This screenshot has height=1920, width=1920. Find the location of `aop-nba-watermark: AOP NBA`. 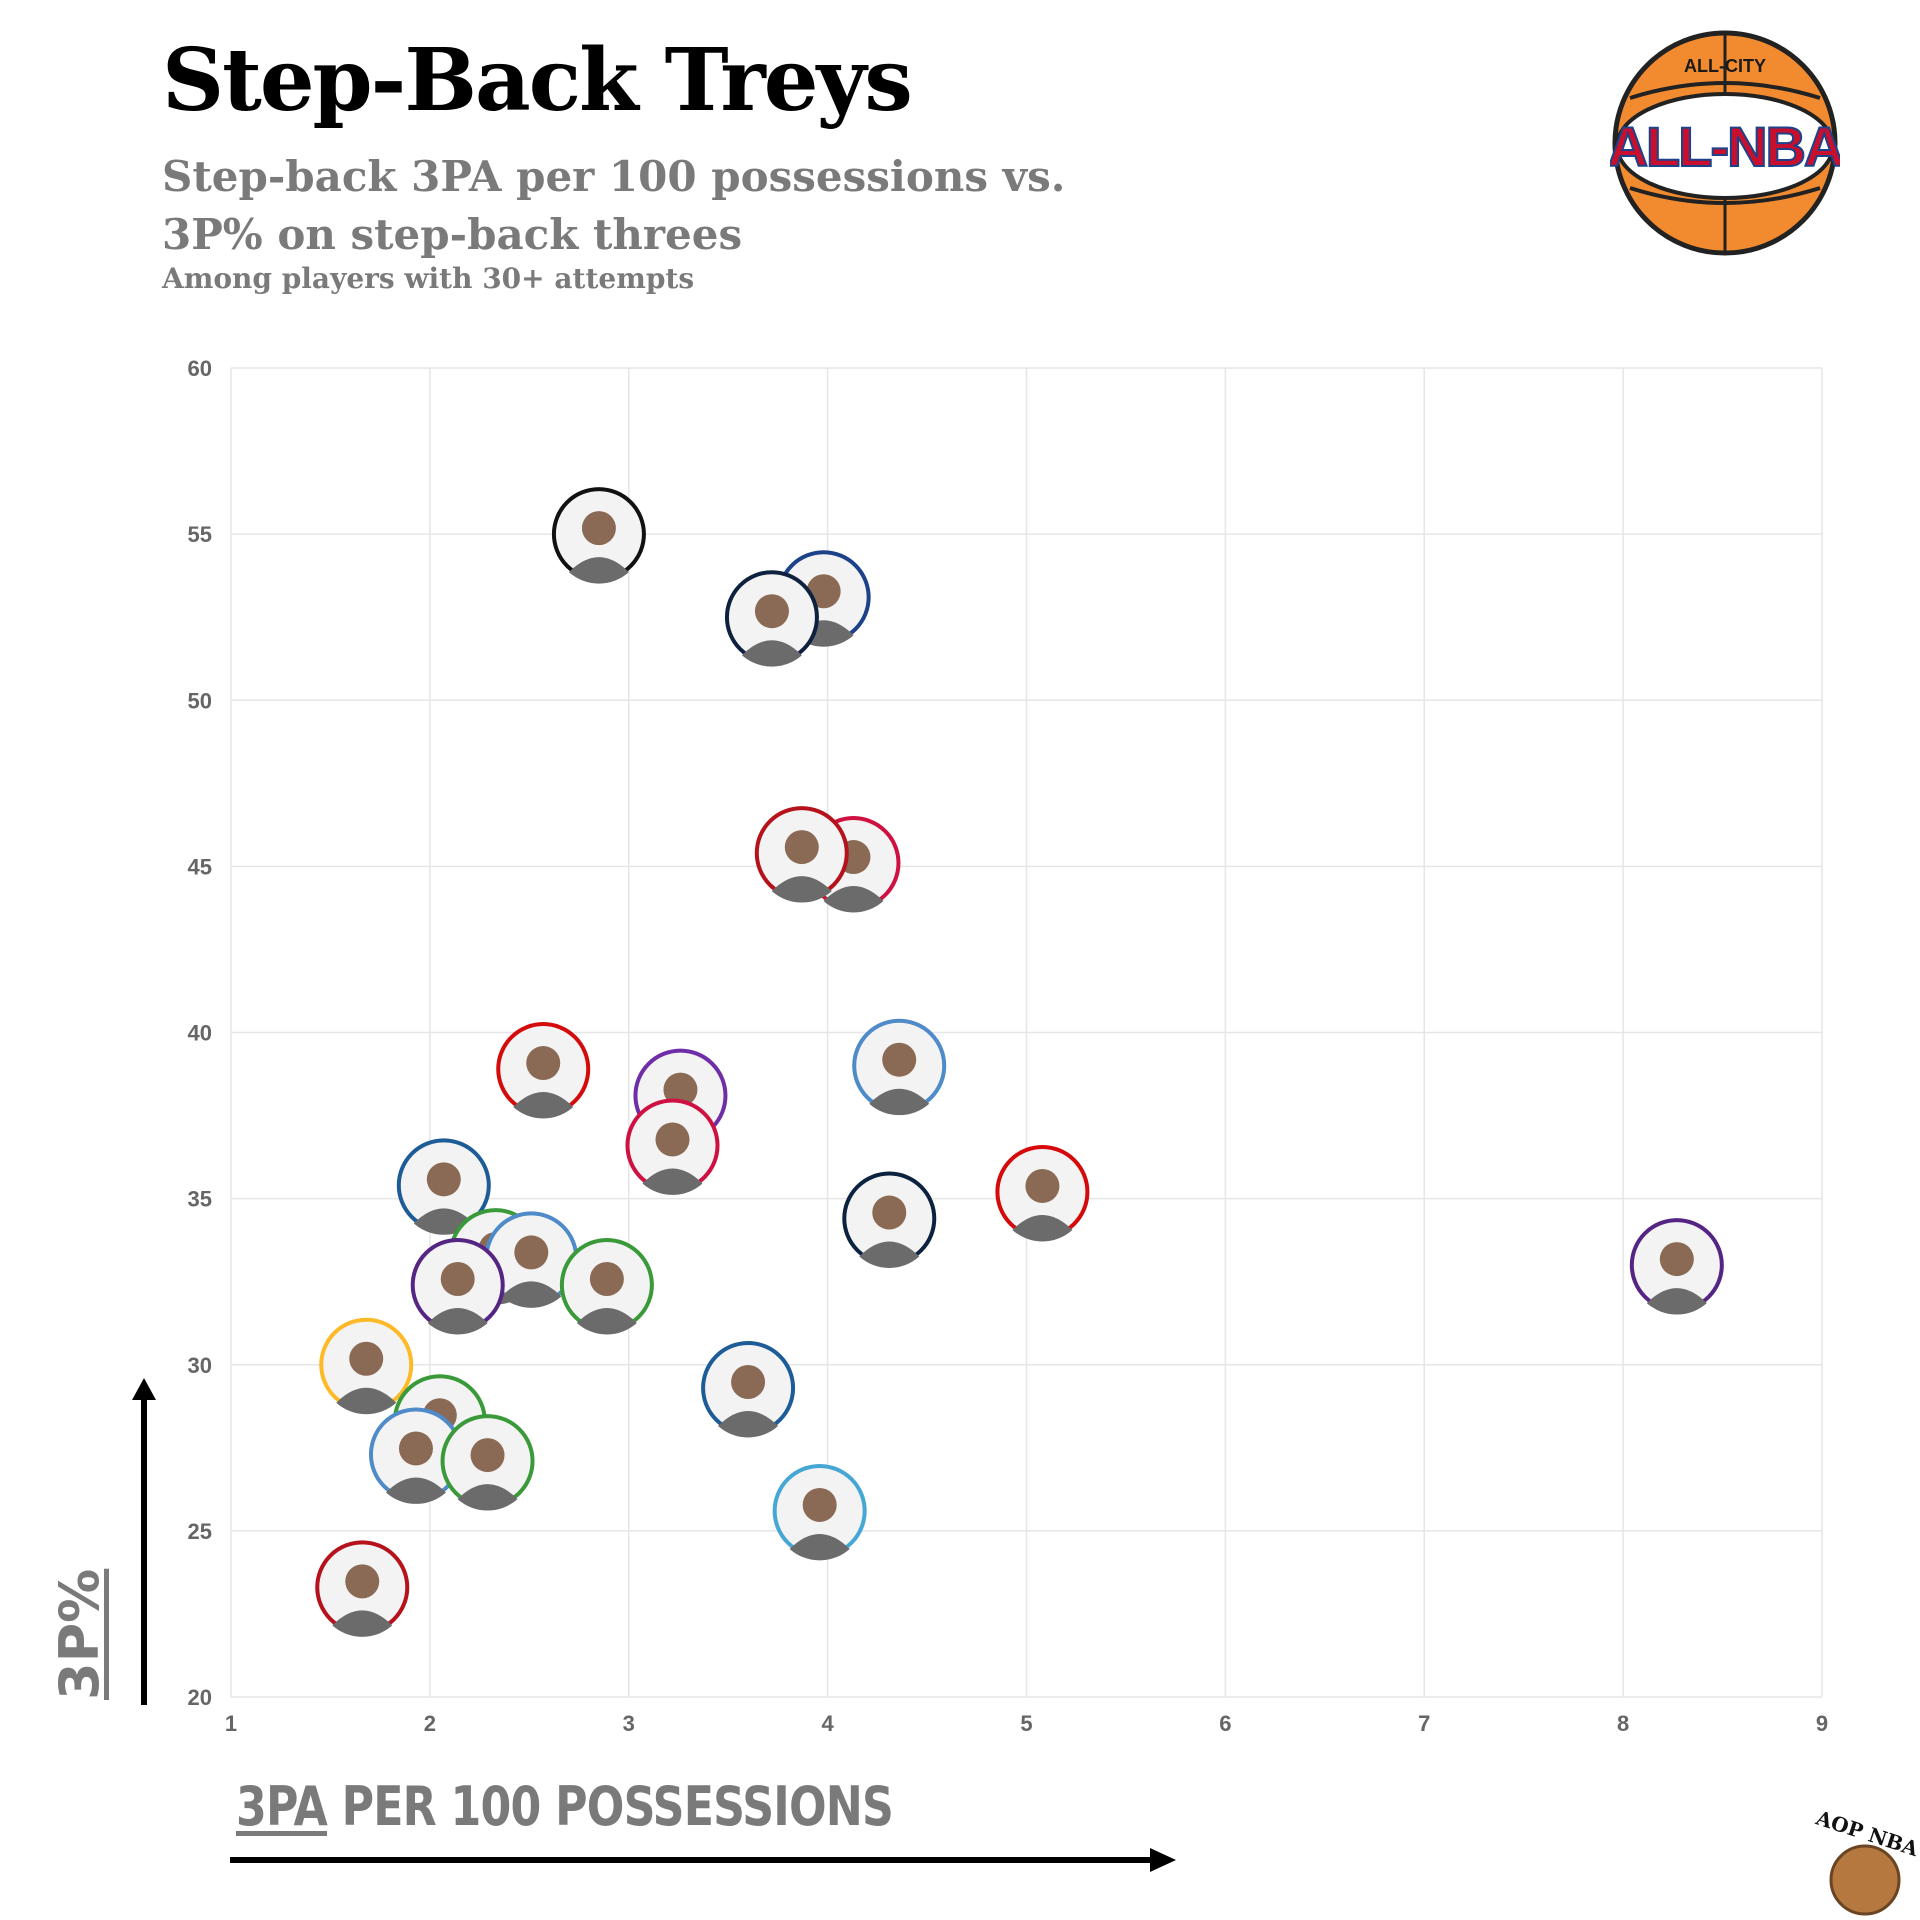

aop-nba-watermark: AOP NBA is located at coordinates (1866, 1863).